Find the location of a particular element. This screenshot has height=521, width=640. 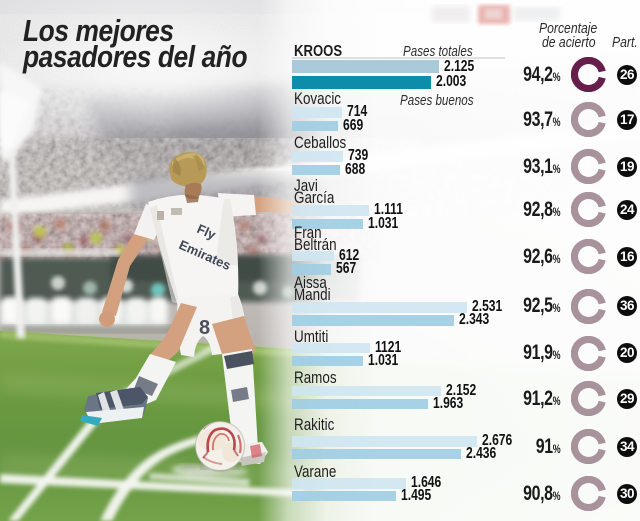

svg-text: 8 is located at coordinates (204, 328).